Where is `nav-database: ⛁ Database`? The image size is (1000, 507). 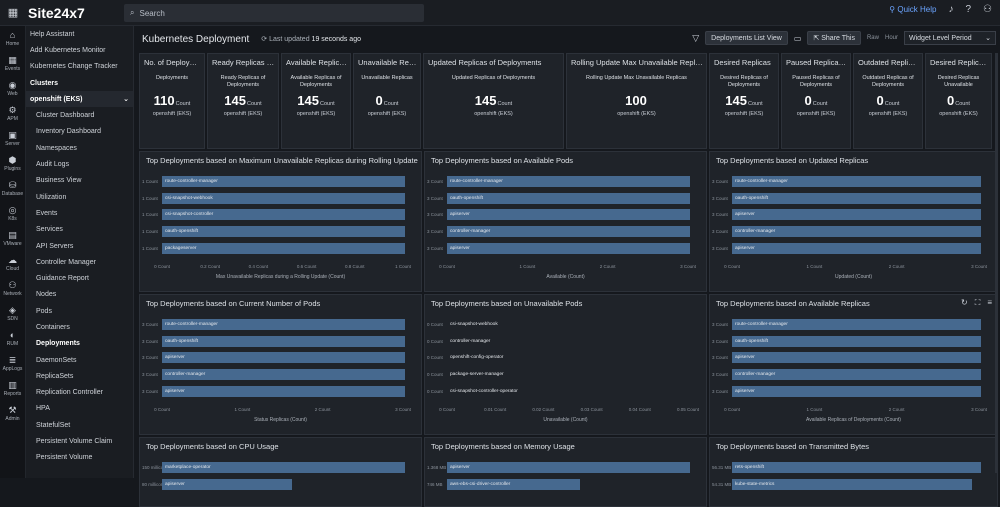 nav-database: ⛁ Database is located at coordinates (12, 188).